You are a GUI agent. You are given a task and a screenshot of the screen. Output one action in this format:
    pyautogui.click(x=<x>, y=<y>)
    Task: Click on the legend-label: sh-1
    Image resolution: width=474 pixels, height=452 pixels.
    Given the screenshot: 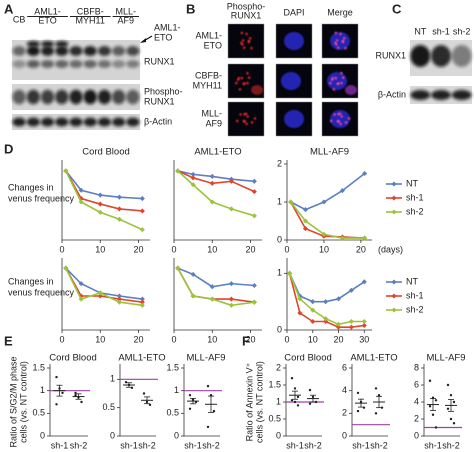 What is the action you would take?
    pyautogui.click(x=415, y=197)
    